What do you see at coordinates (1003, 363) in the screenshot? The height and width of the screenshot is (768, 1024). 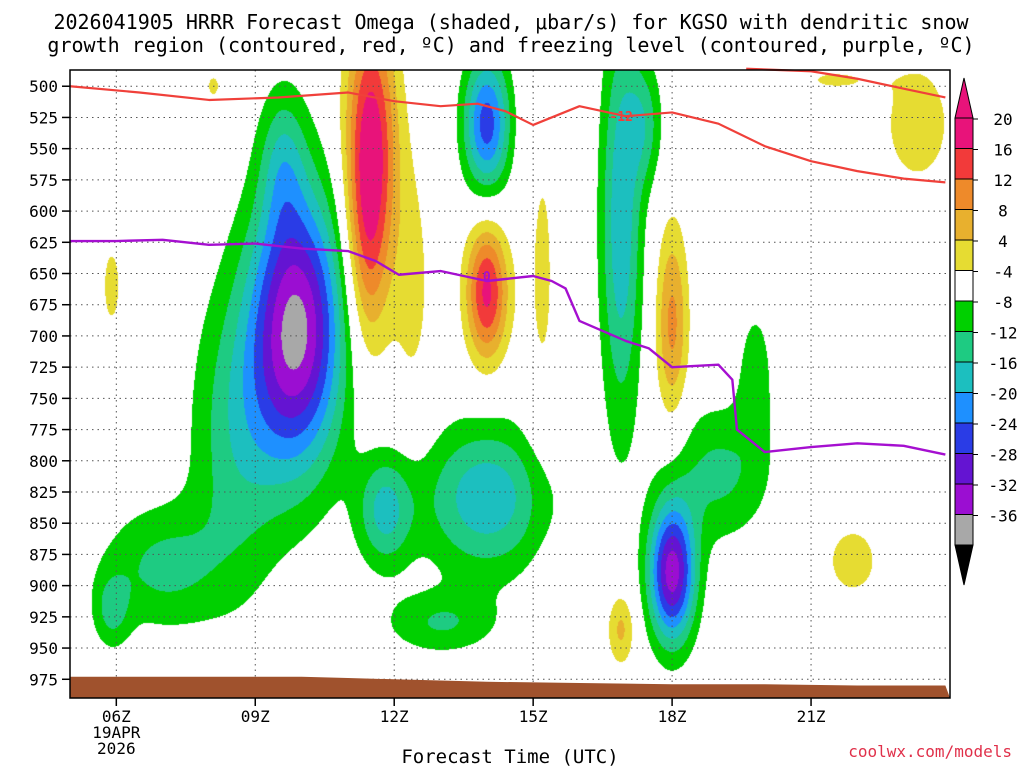 I see `colorbar-label: -16` at bounding box center [1003, 363].